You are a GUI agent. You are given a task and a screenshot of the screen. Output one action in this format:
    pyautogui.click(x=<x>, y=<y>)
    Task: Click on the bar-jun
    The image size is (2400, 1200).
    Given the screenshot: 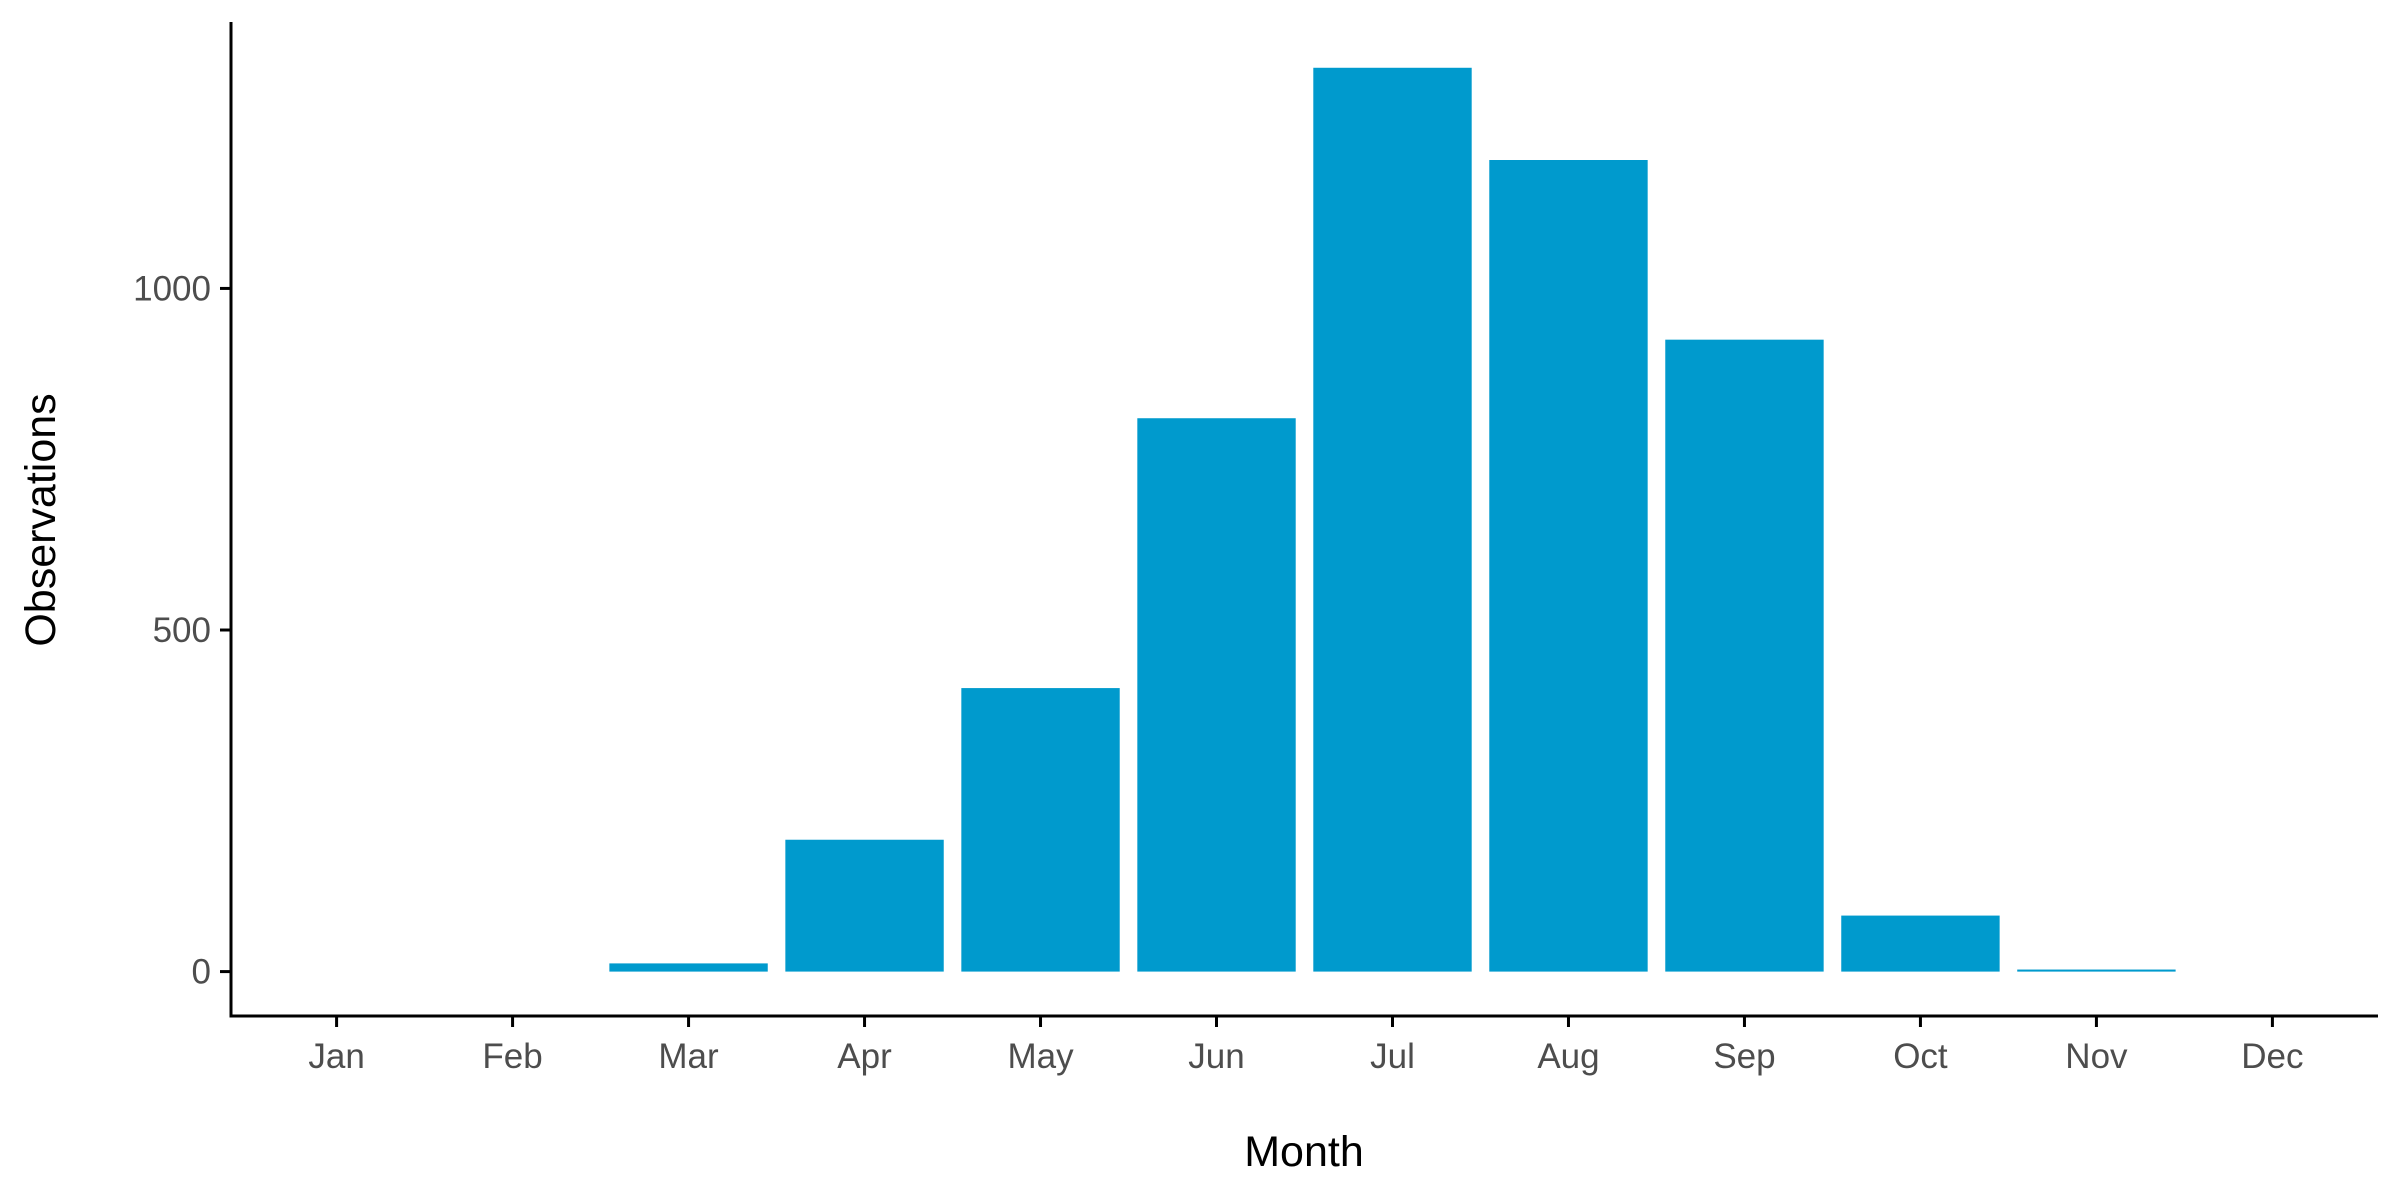 What is the action you would take?
    pyautogui.click(x=1216, y=694)
    